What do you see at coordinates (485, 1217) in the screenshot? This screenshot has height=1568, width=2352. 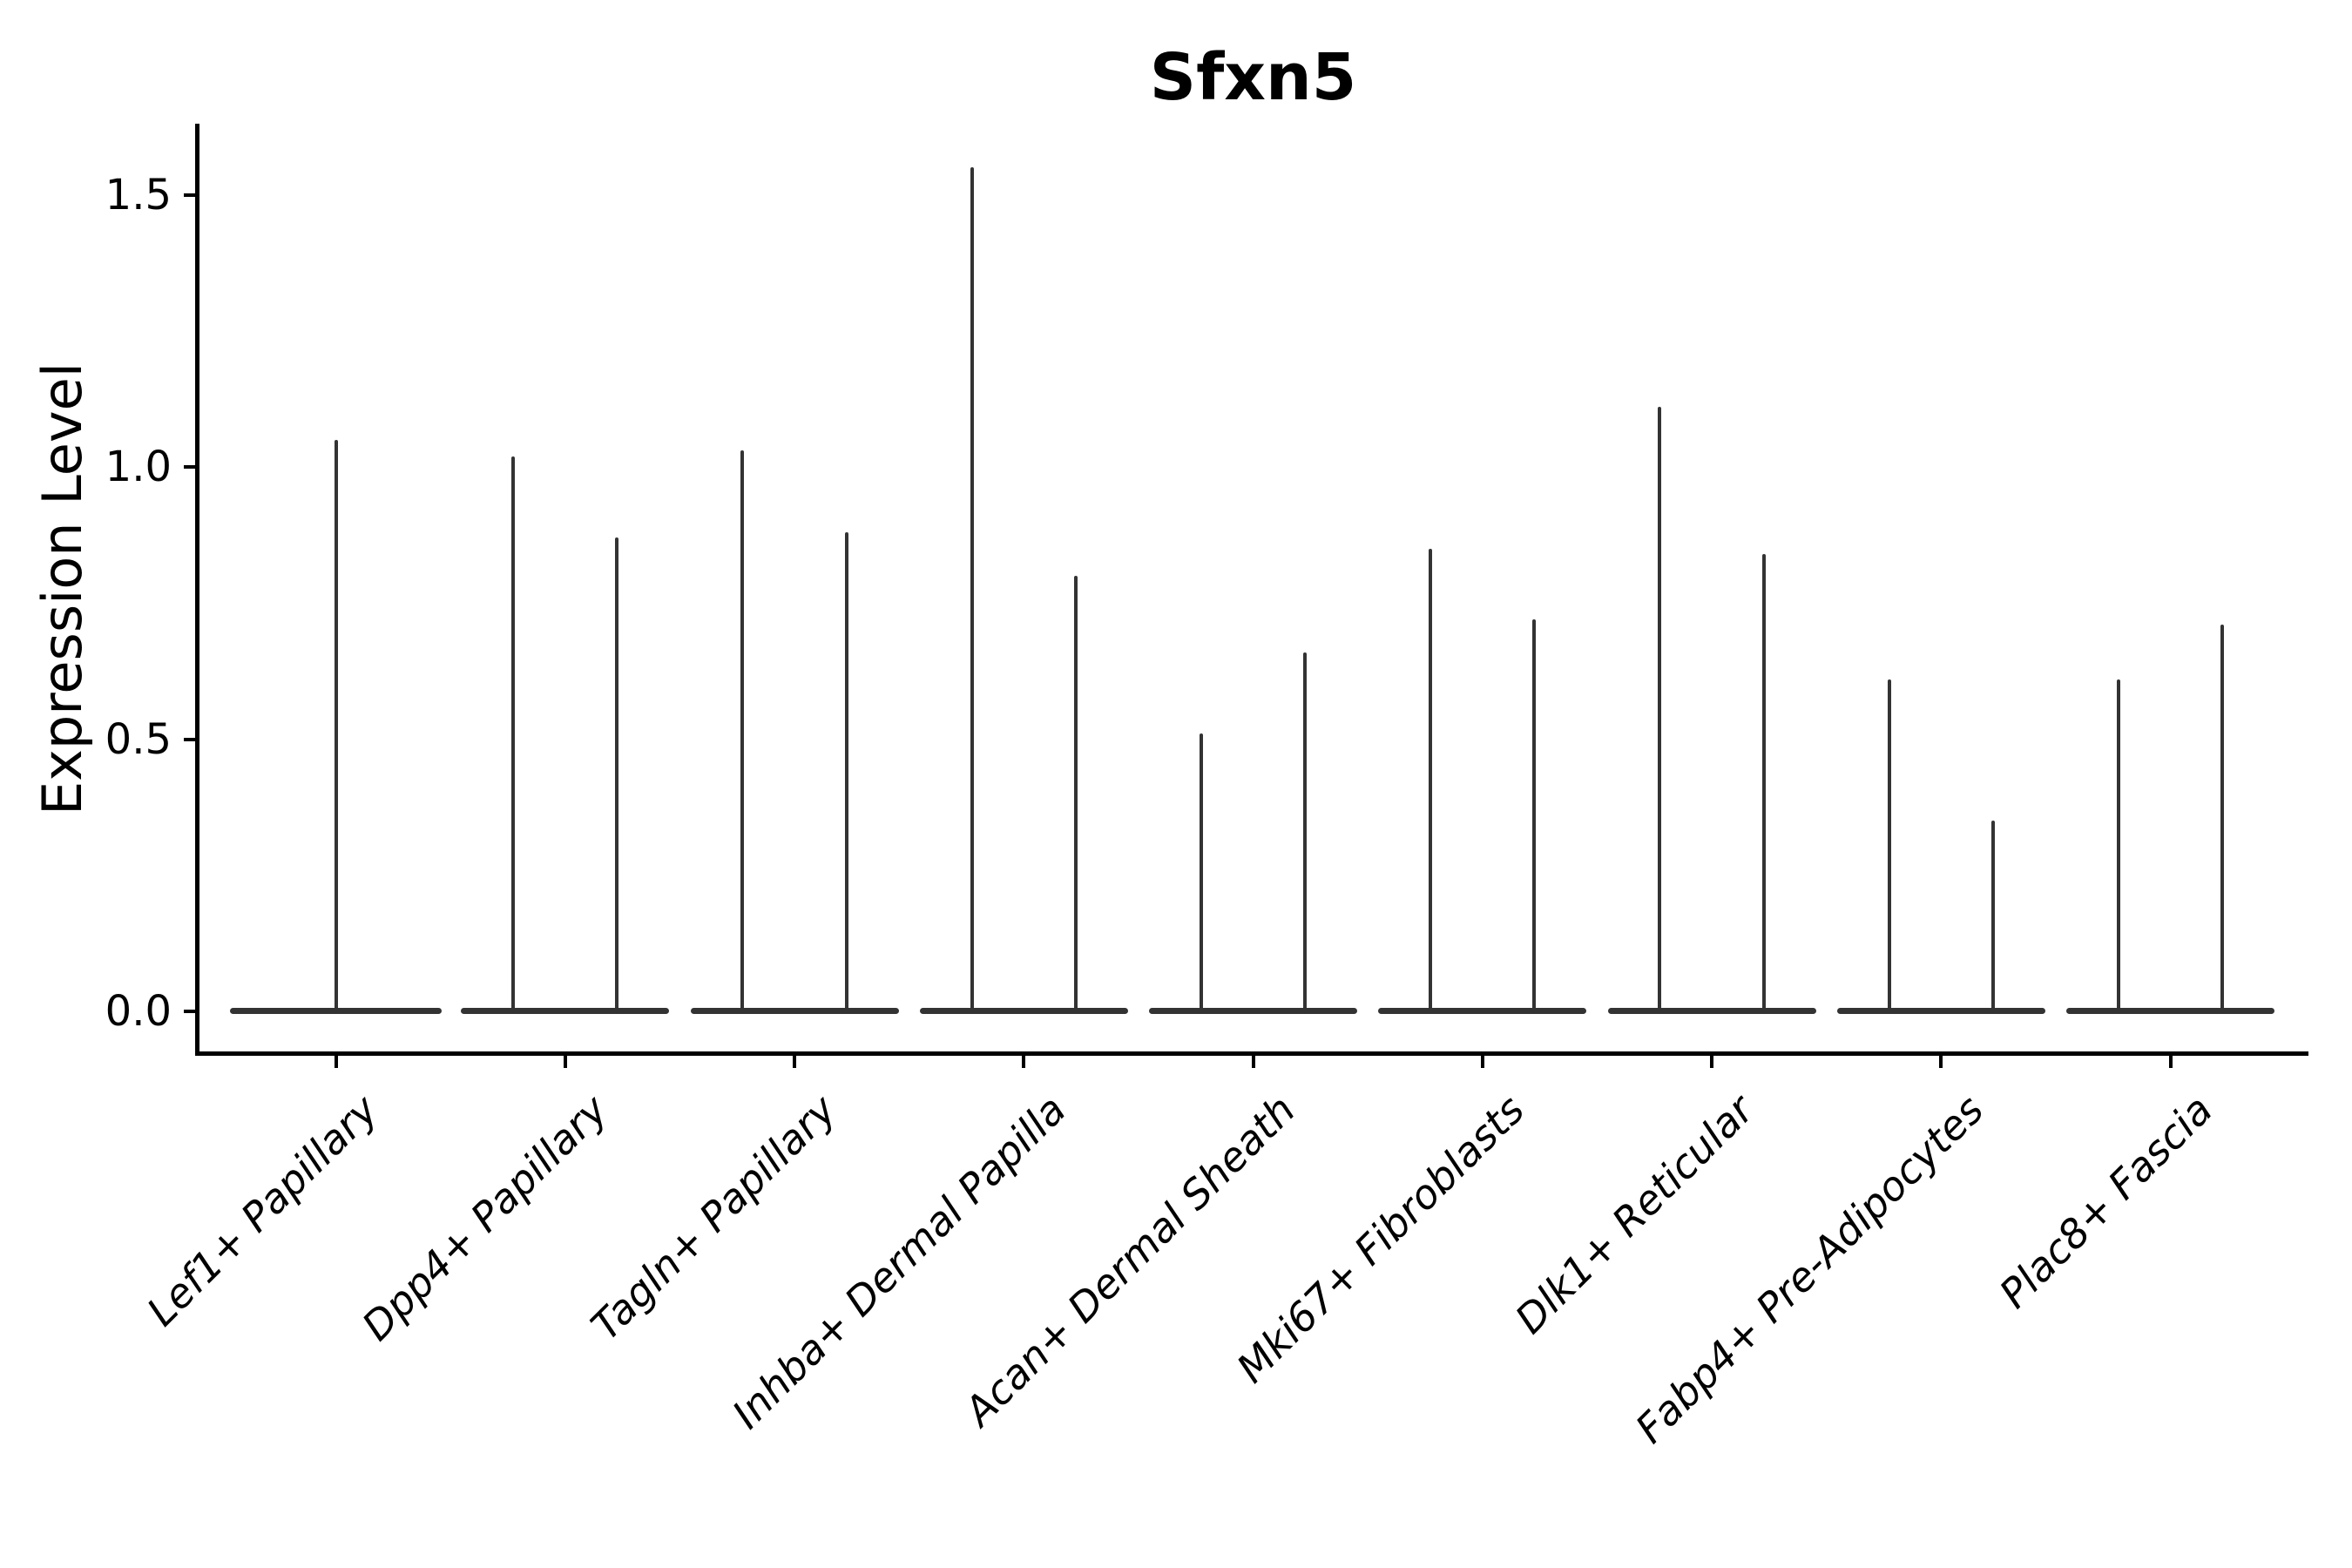 I see `x-tick-label: Dpp4+ Papillary` at bounding box center [485, 1217].